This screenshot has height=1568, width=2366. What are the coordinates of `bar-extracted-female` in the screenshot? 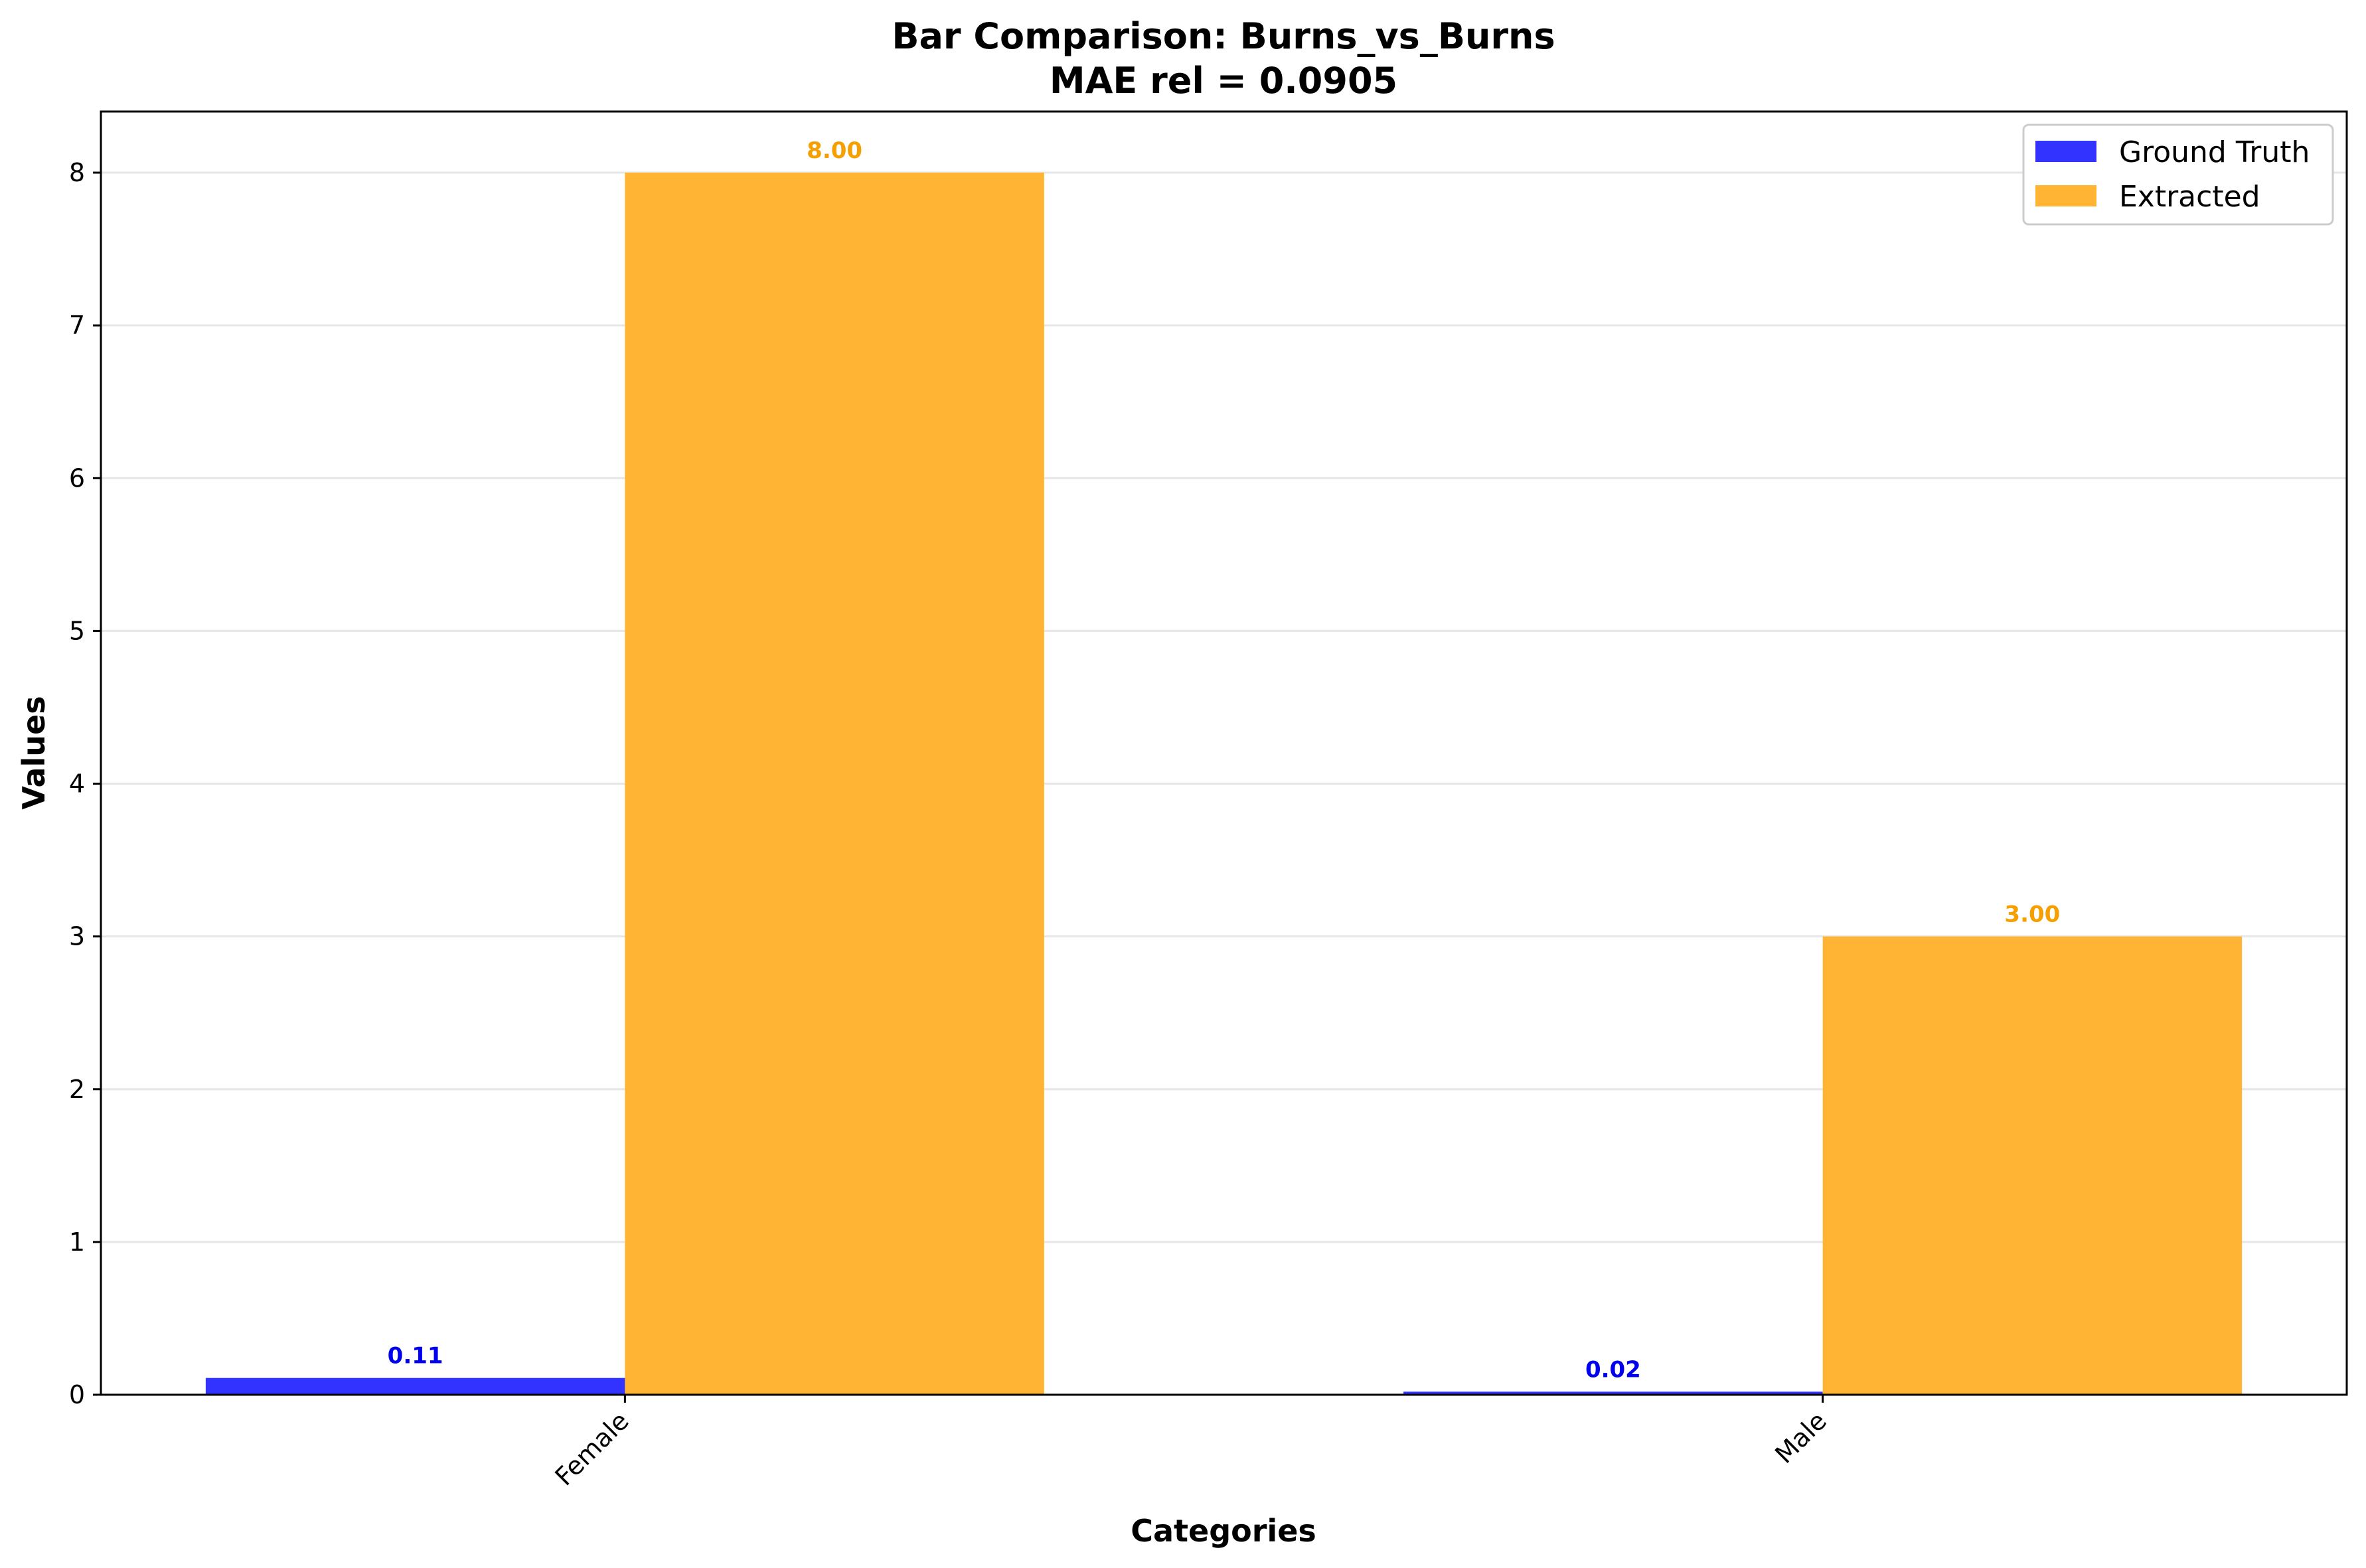 It's located at (834, 784).